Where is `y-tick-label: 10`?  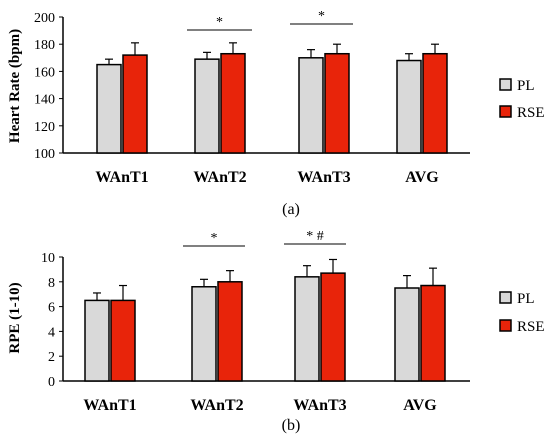
y-tick-label: 10 is located at coordinates (48, 258).